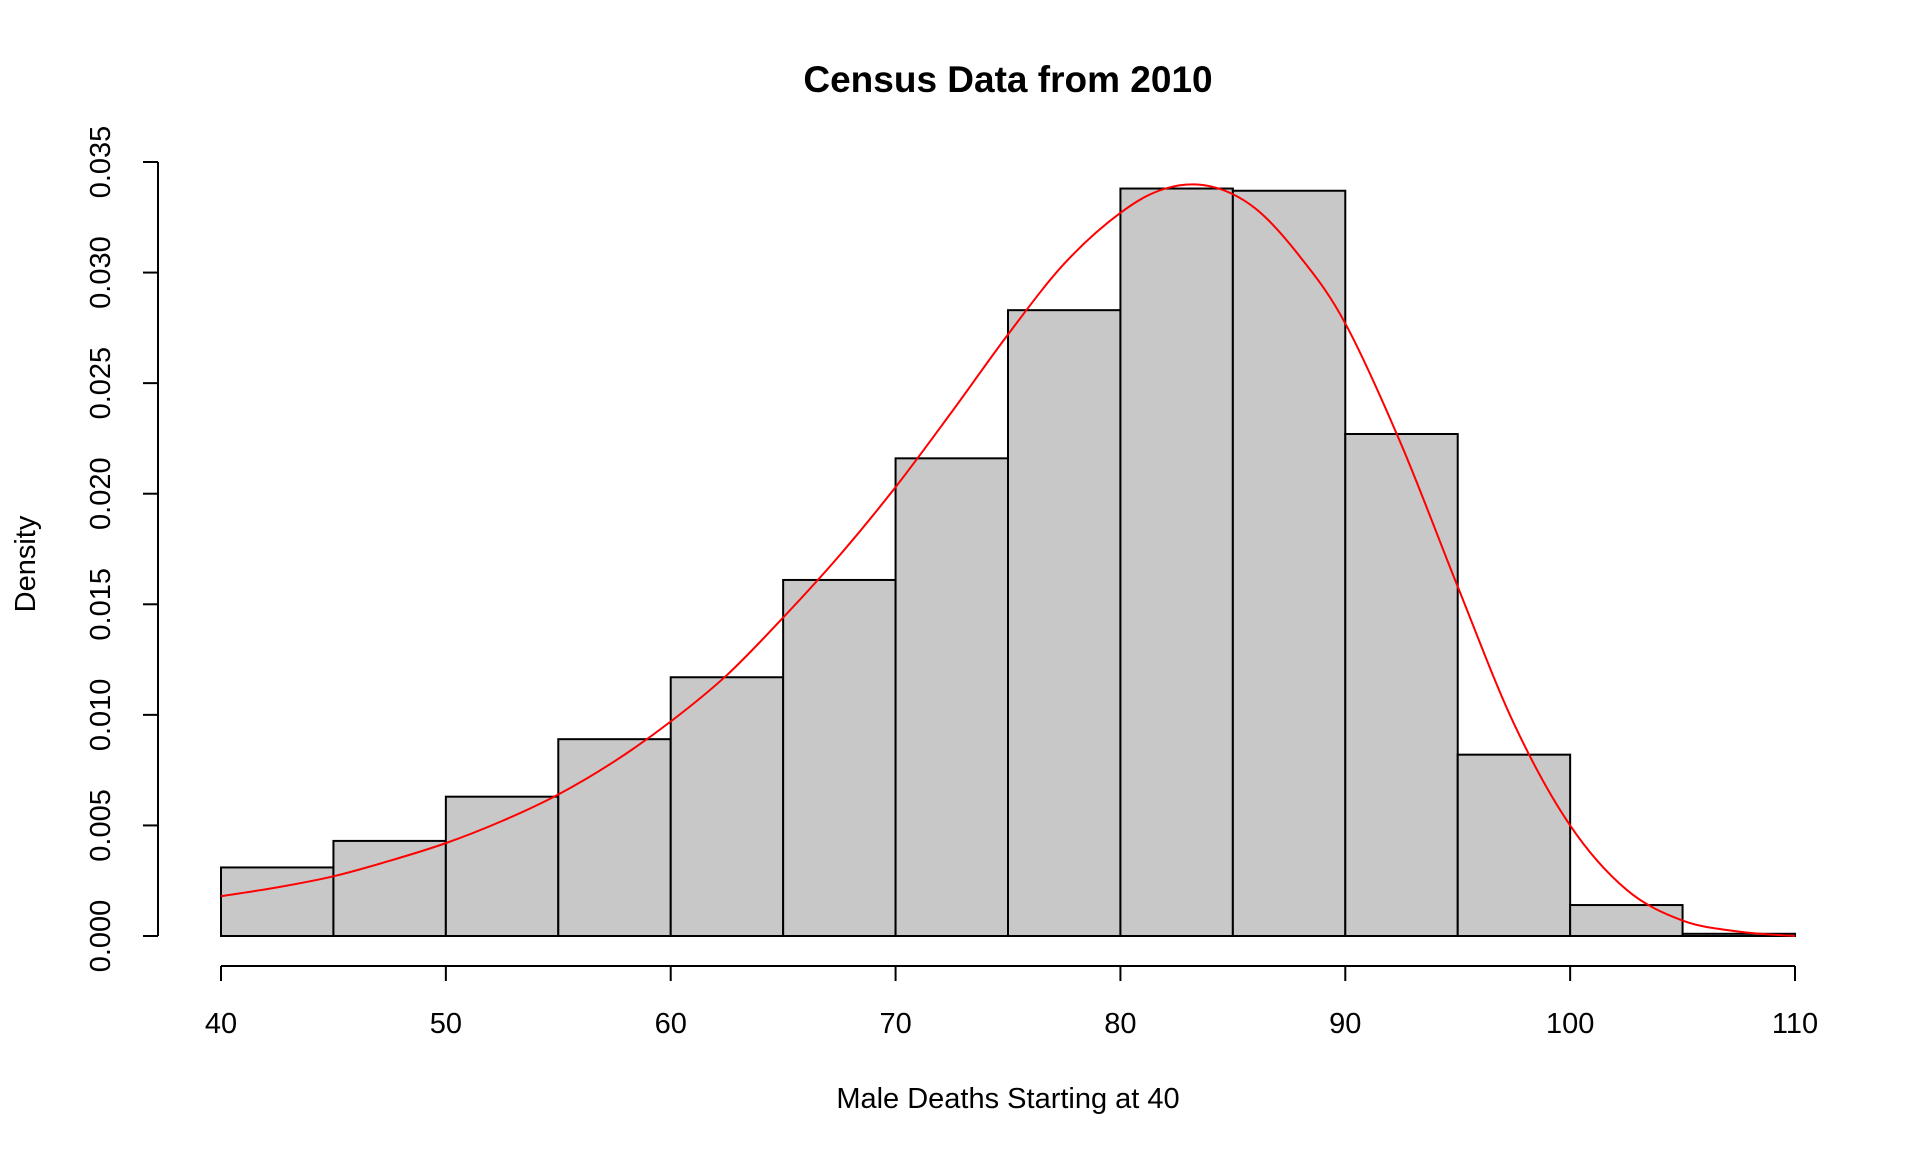 The height and width of the screenshot is (1152, 1920). I want to click on x-tick-label: 80, so click(1120, 1024).